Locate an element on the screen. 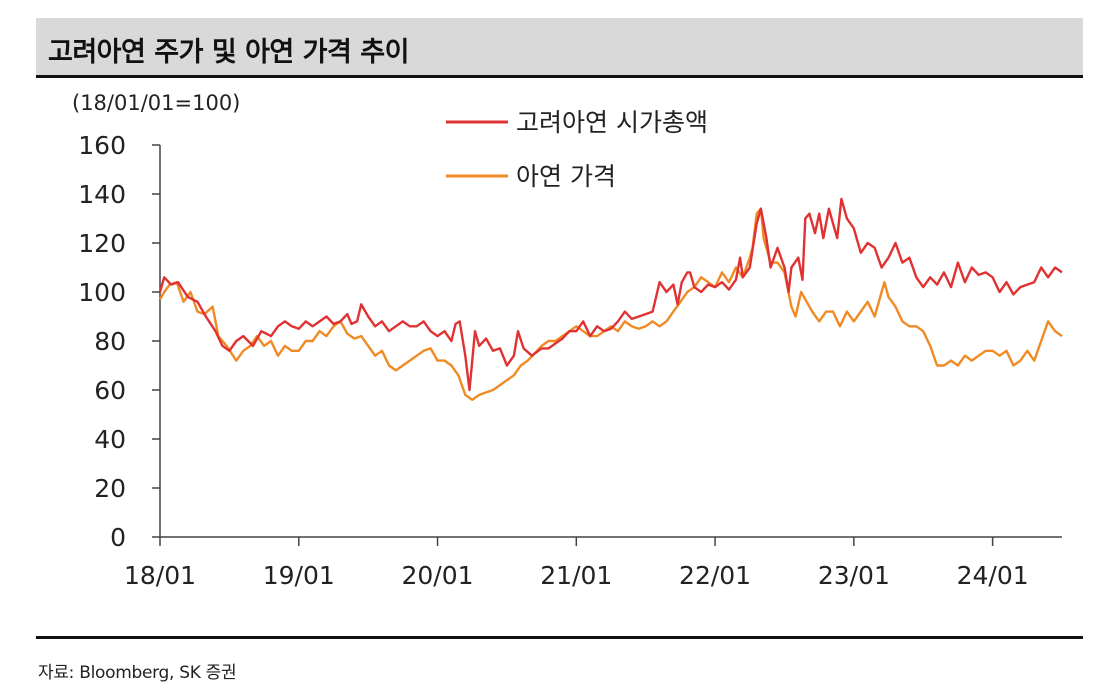  x-tick-label: 23/01 is located at coordinates (854, 575).